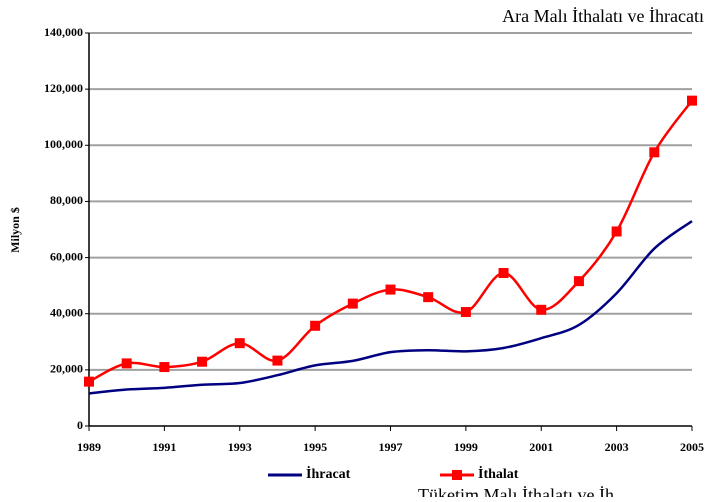  I want to click on x-tick-label: 1995, so click(315, 447).